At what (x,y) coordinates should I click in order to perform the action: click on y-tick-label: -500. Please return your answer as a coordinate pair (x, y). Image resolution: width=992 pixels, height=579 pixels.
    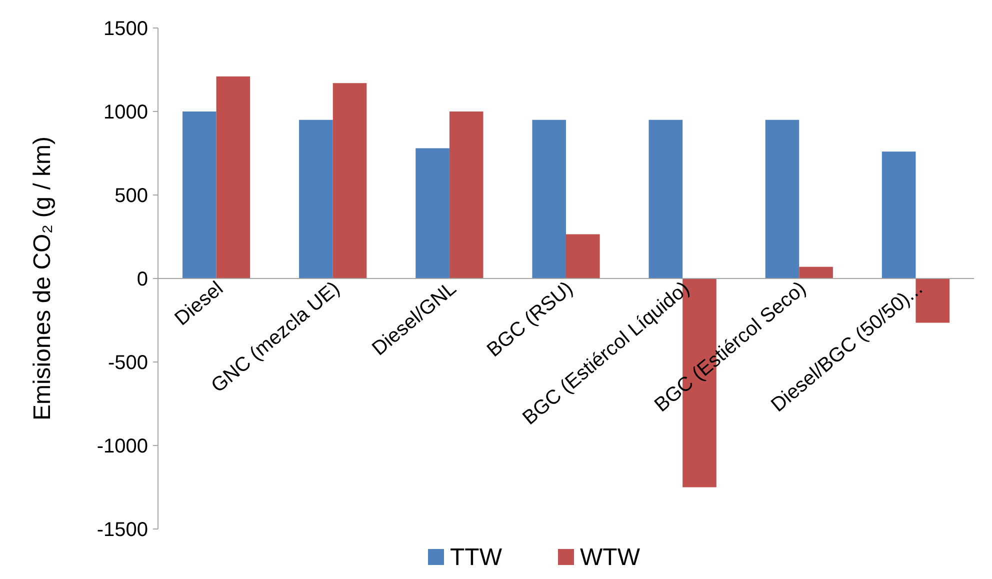
    Looking at the image, I should click on (128, 363).